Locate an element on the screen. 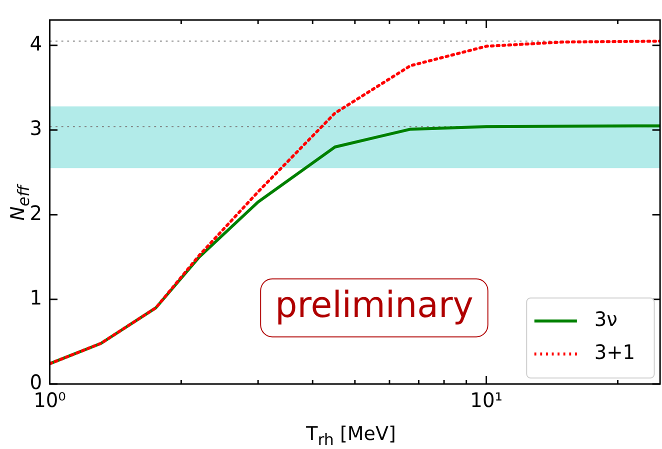  x-tick-label: 10⁰ is located at coordinates (50, 400).